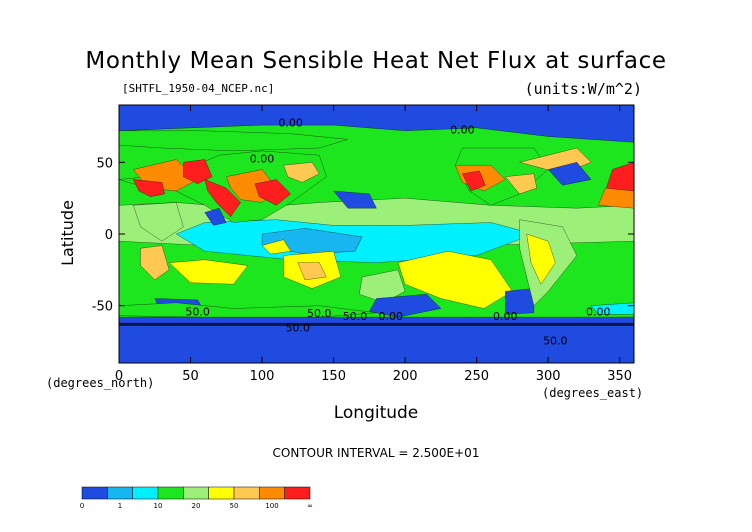 The height and width of the screenshot is (532, 752). Describe the element at coordinates (310, 506) in the screenshot. I see `colorbar-label: ∞` at that location.